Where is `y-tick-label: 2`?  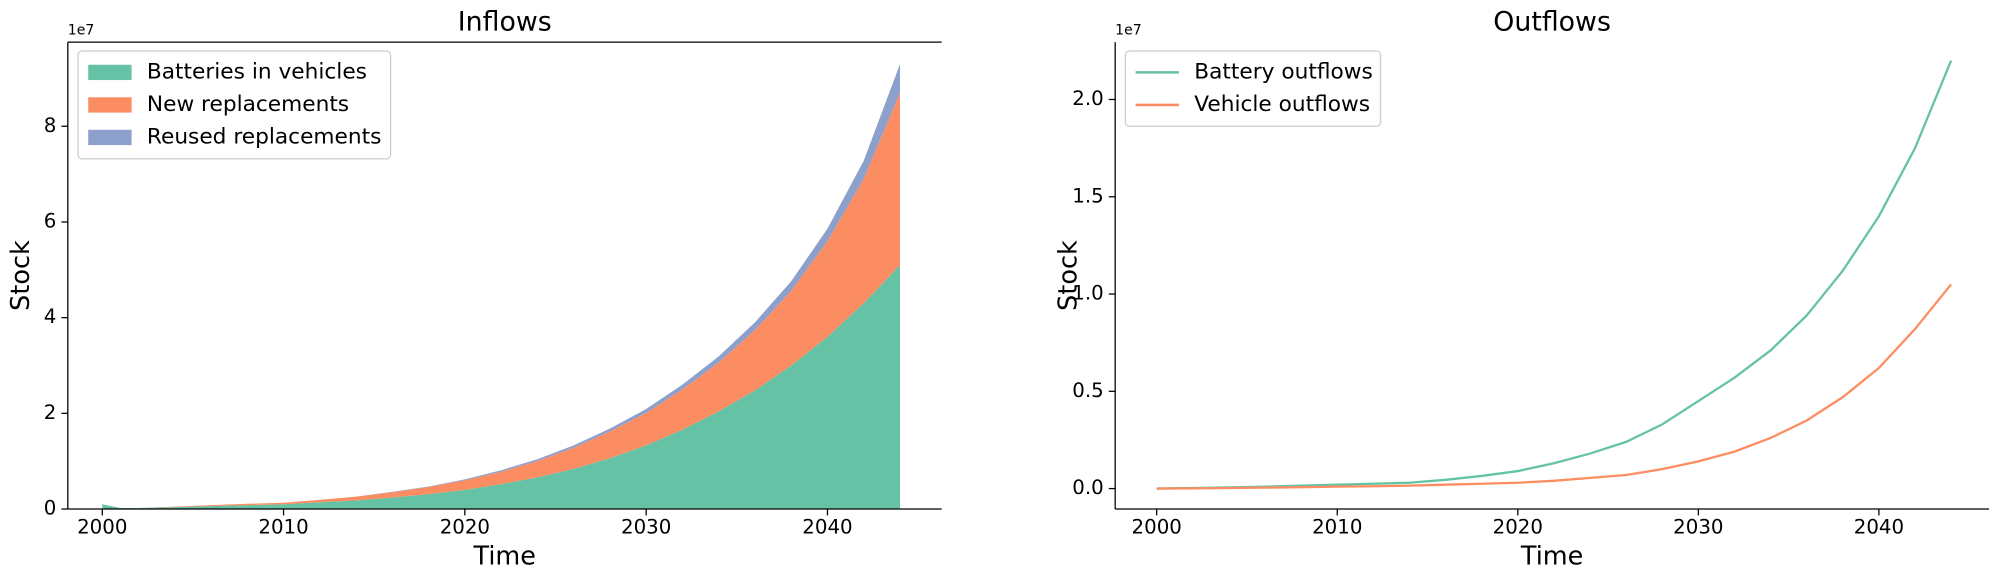 y-tick-label: 2 is located at coordinates (50, 412).